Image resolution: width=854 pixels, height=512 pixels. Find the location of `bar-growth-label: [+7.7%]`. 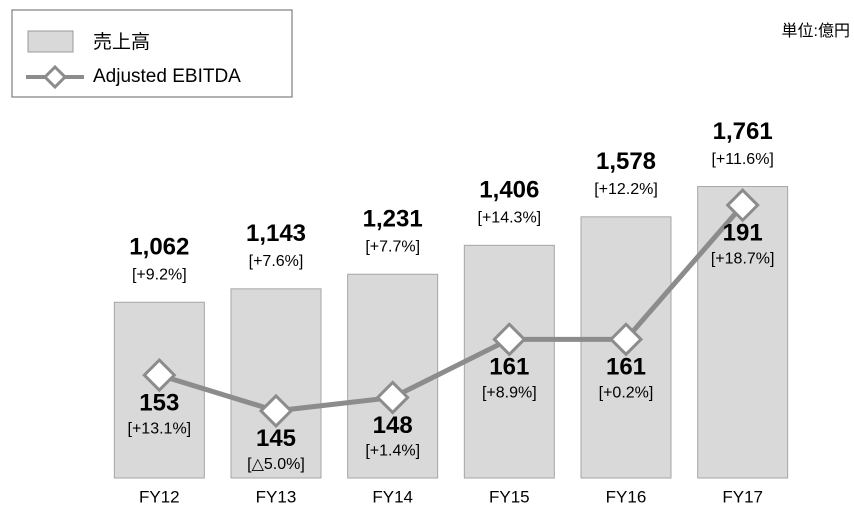

bar-growth-label: [+7.7%] is located at coordinates (392, 246).